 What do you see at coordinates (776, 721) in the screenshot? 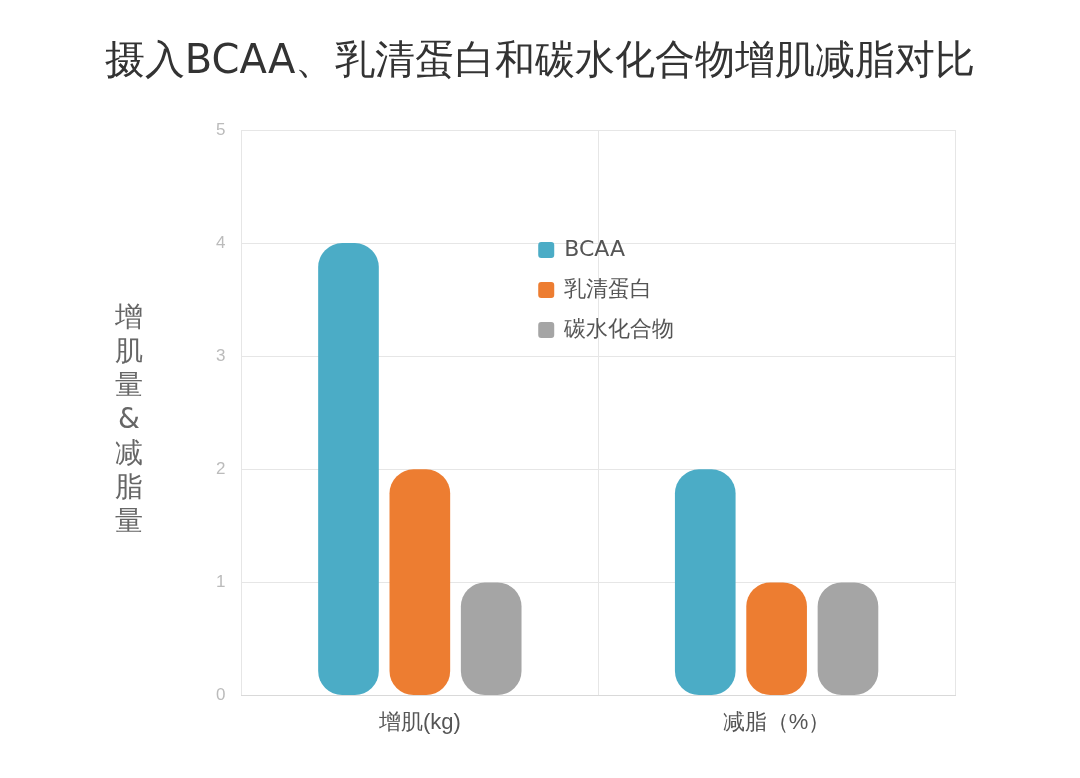
I see `x-tick-label: 减脂（%）` at bounding box center [776, 721].